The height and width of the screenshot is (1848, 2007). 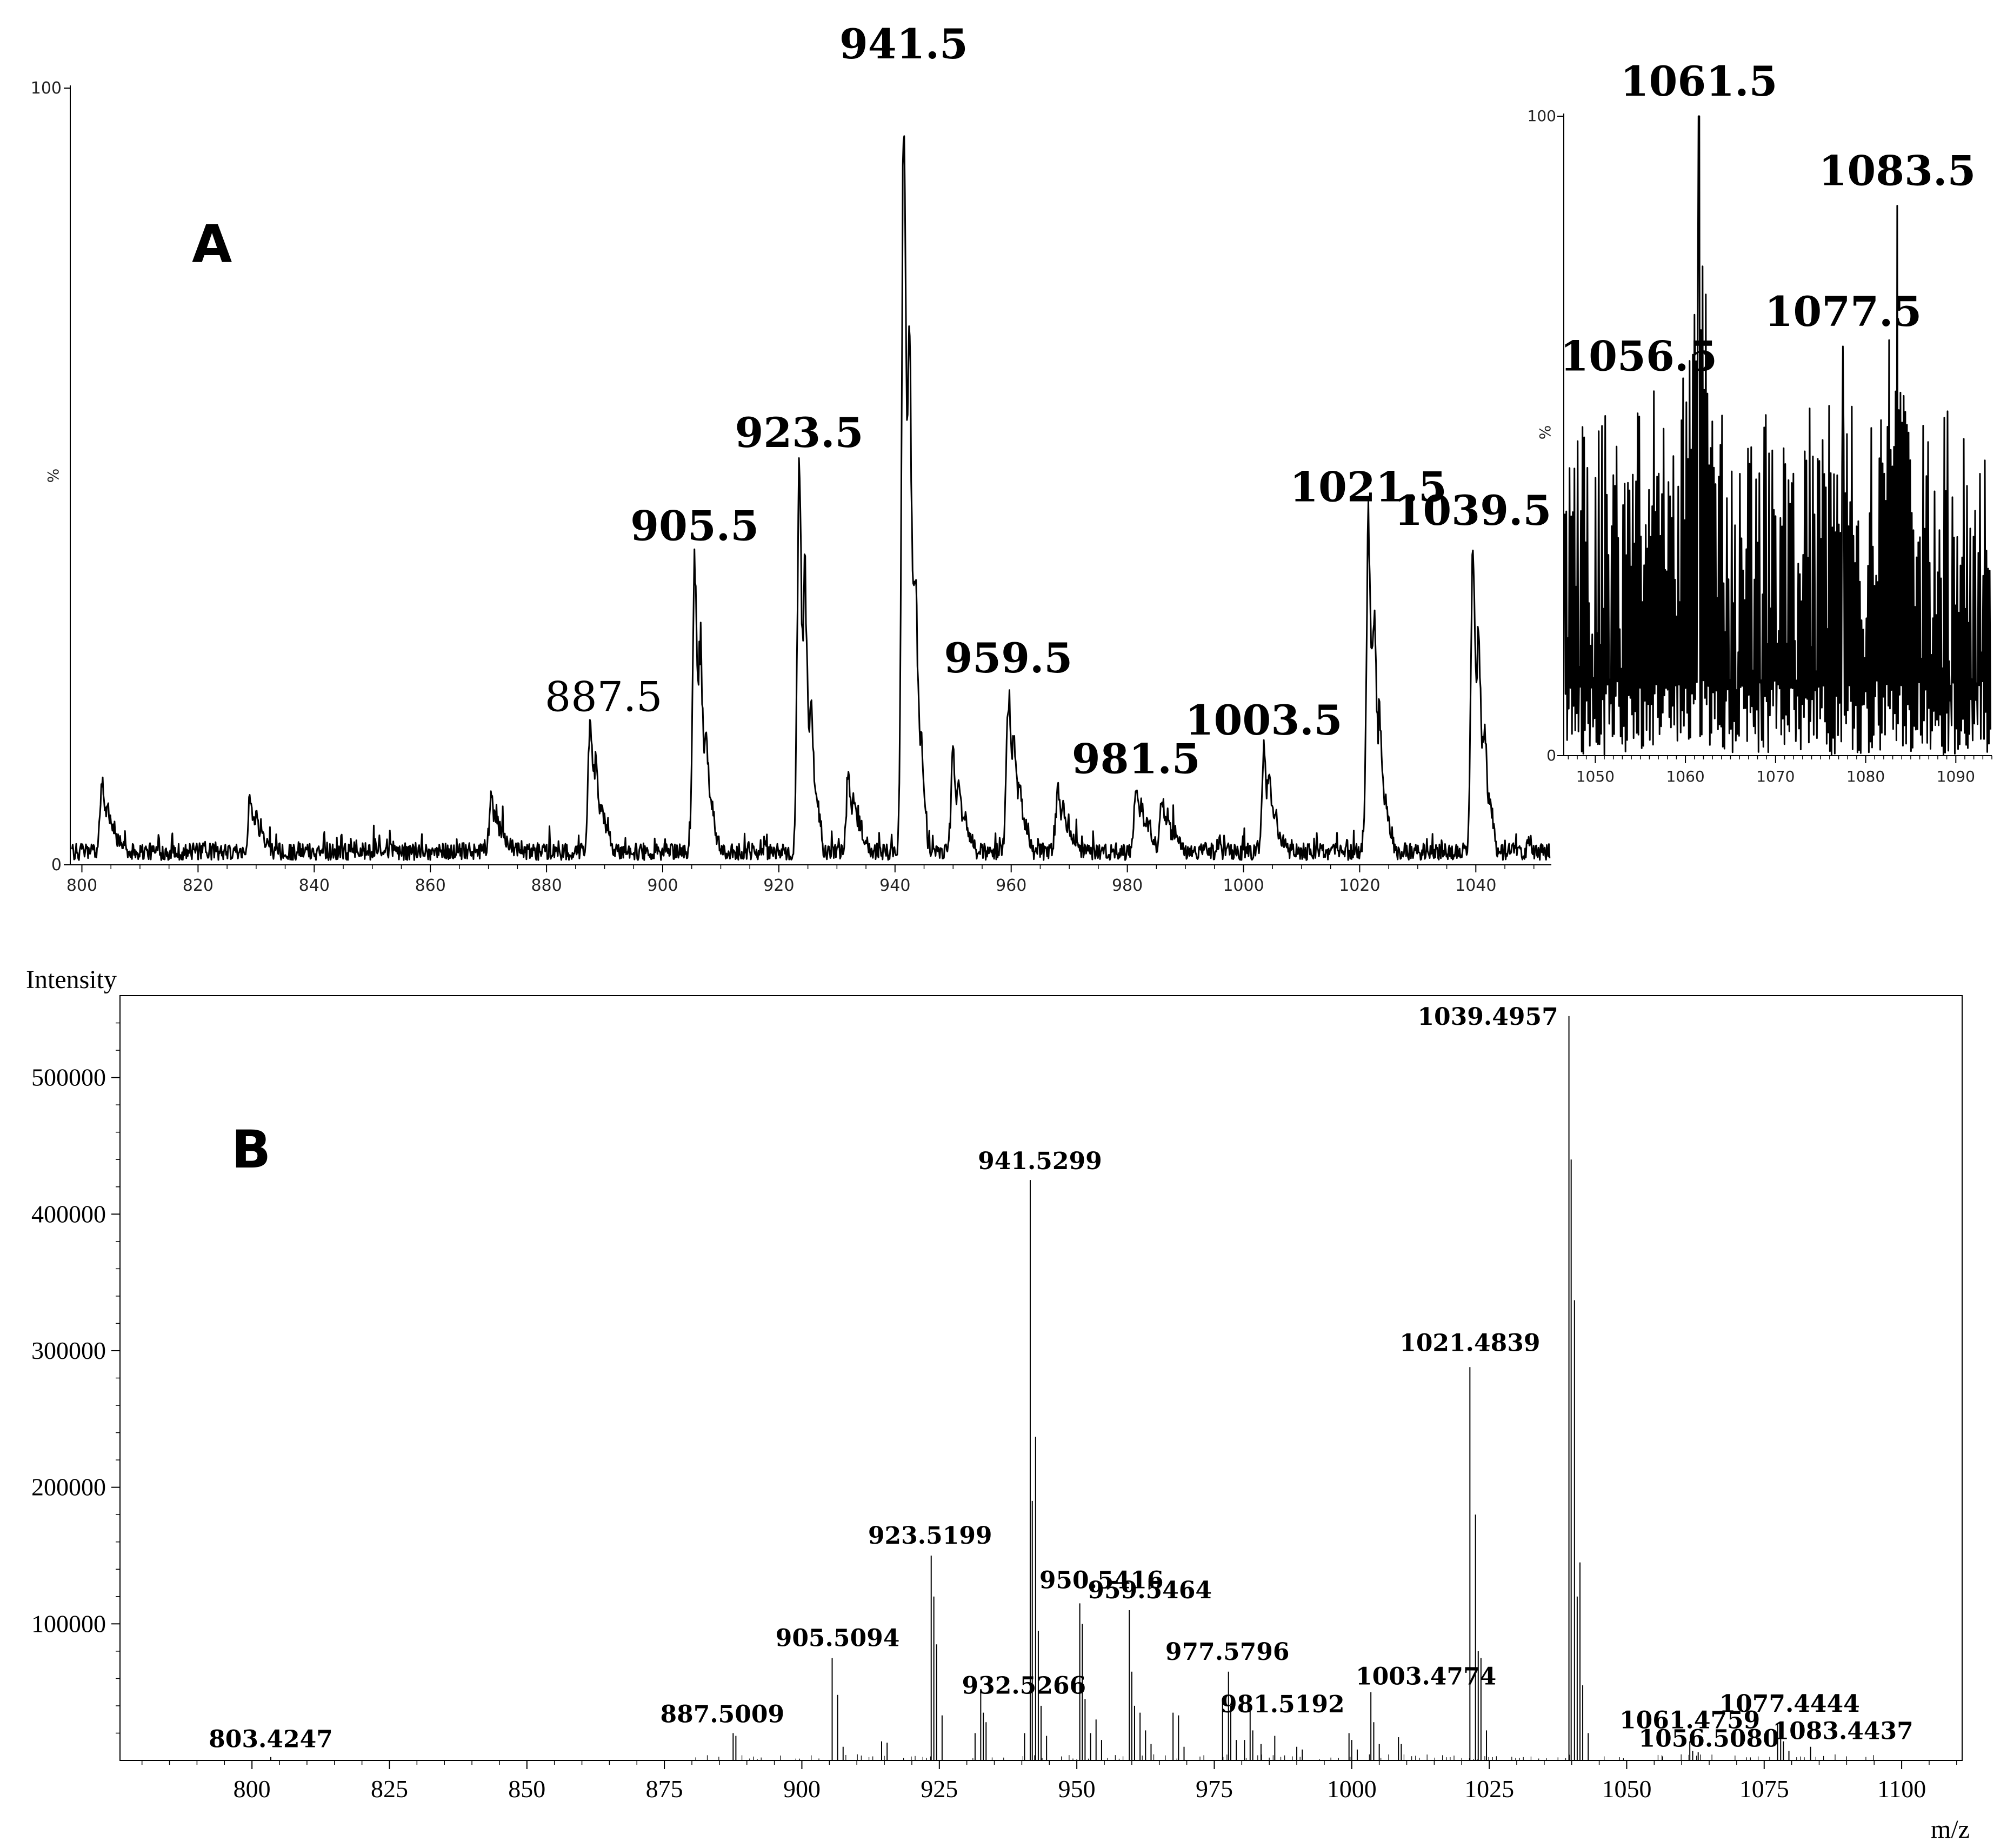 What do you see at coordinates (389, 1789) in the screenshot?
I see `panel-b-x-tick-label: 825` at bounding box center [389, 1789].